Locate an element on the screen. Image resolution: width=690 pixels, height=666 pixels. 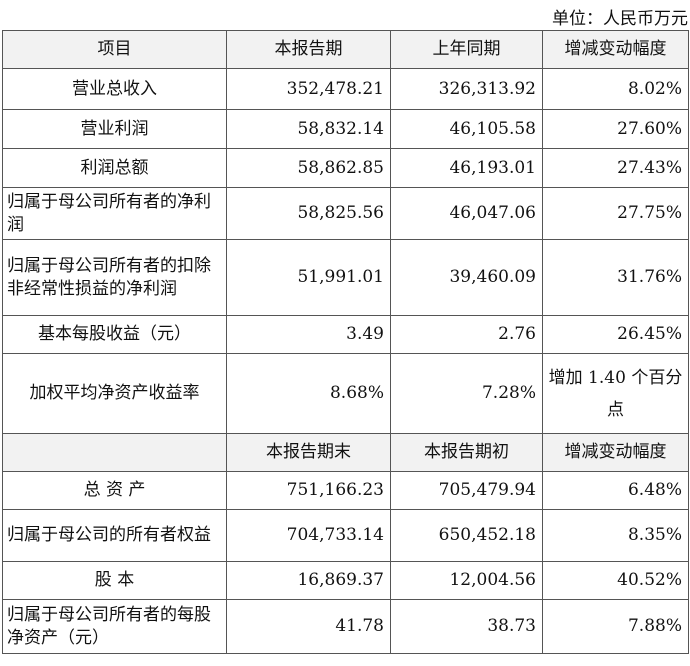
header-cell is located at coordinates (114, 452).